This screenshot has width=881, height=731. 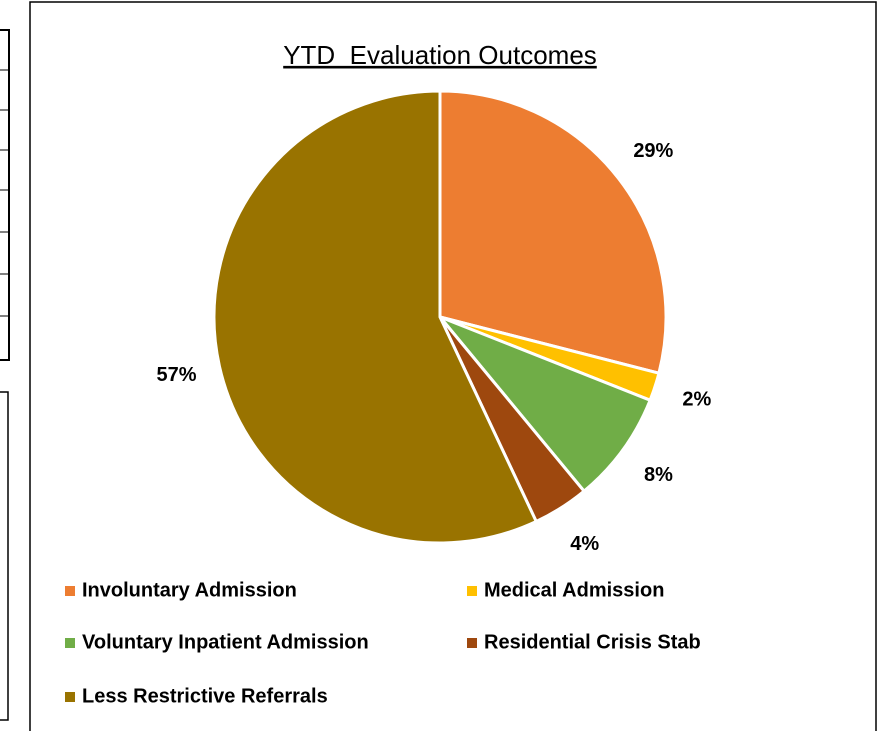 What do you see at coordinates (225, 642) in the screenshot?
I see `legend-label: Voluntary Inpatient Admission` at bounding box center [225, 642].